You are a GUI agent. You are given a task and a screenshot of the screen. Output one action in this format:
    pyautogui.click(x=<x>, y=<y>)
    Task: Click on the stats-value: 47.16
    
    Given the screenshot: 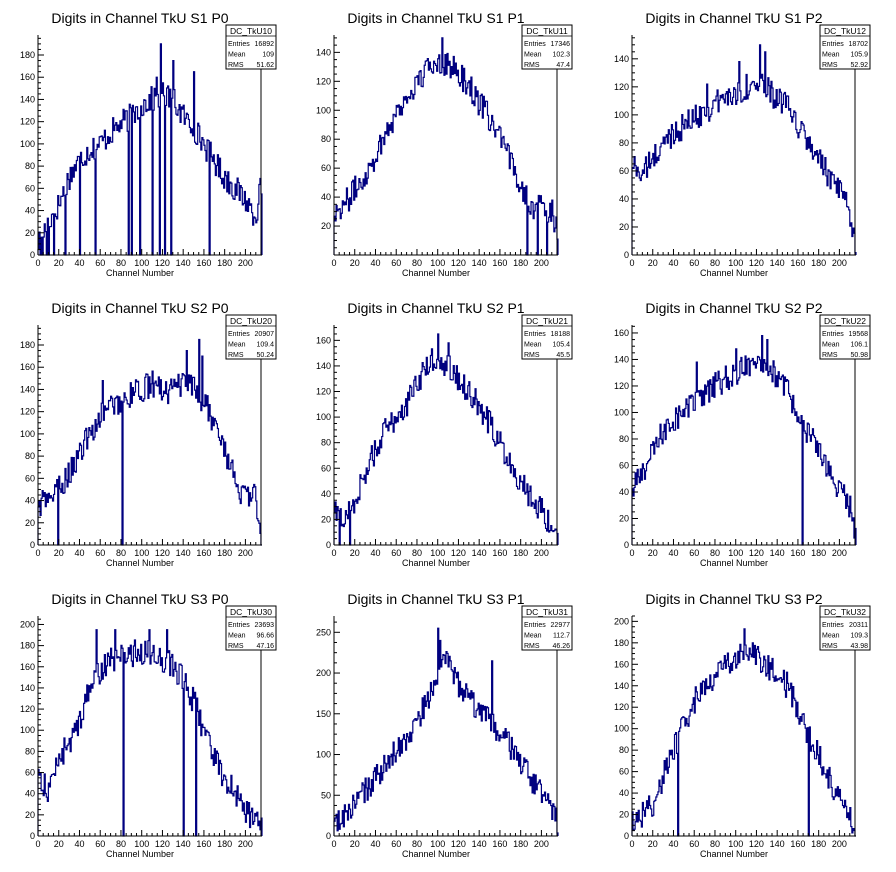 What is the action you would take?
    pyautogui.click(x=265, y=646)
    